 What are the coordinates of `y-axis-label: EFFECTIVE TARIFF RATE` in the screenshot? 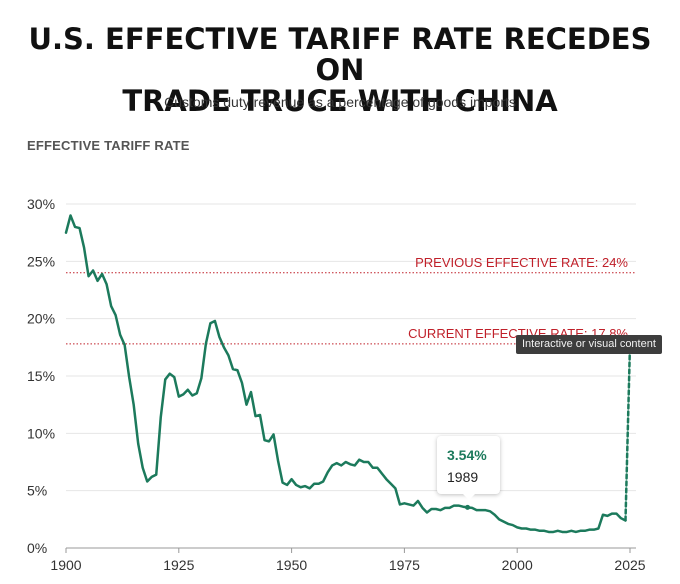 It's located at (108, 145).